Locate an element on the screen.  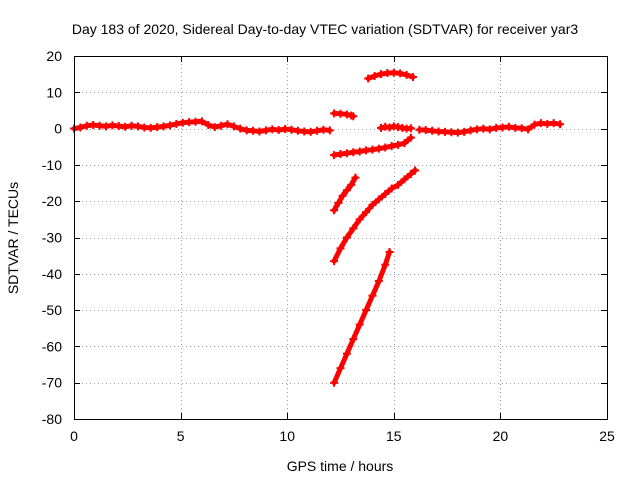
y-tick-label: -80 is located at coordinates (52, 419).